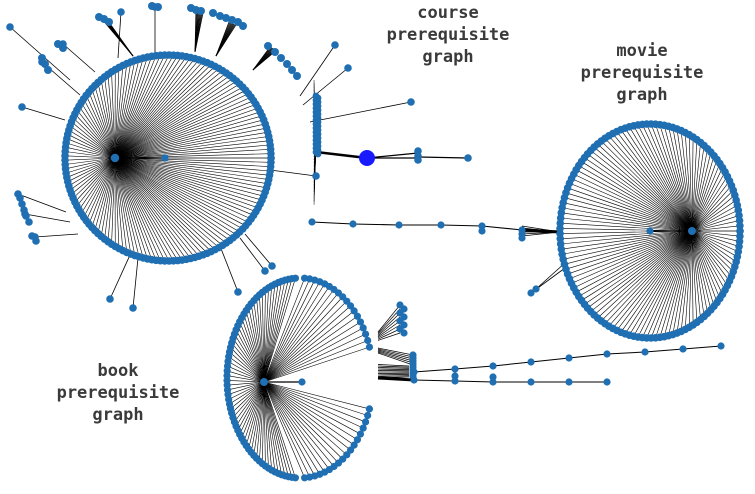 This screenshot has width=755, height=494. Describe the element at coordinates (642, 51) in the screenshot. I see `movie-label-line-1: movie` at that location.